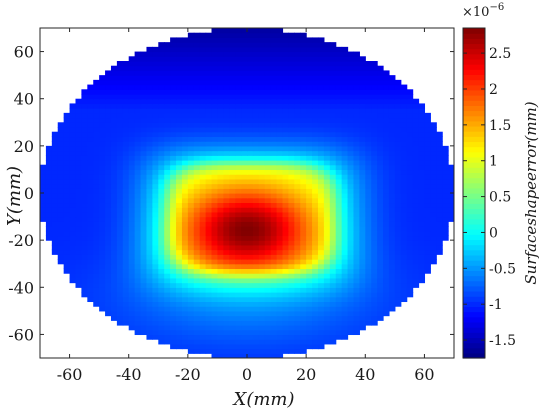  I want to click on colorbar-tick-label: 2, so click(493, 90).